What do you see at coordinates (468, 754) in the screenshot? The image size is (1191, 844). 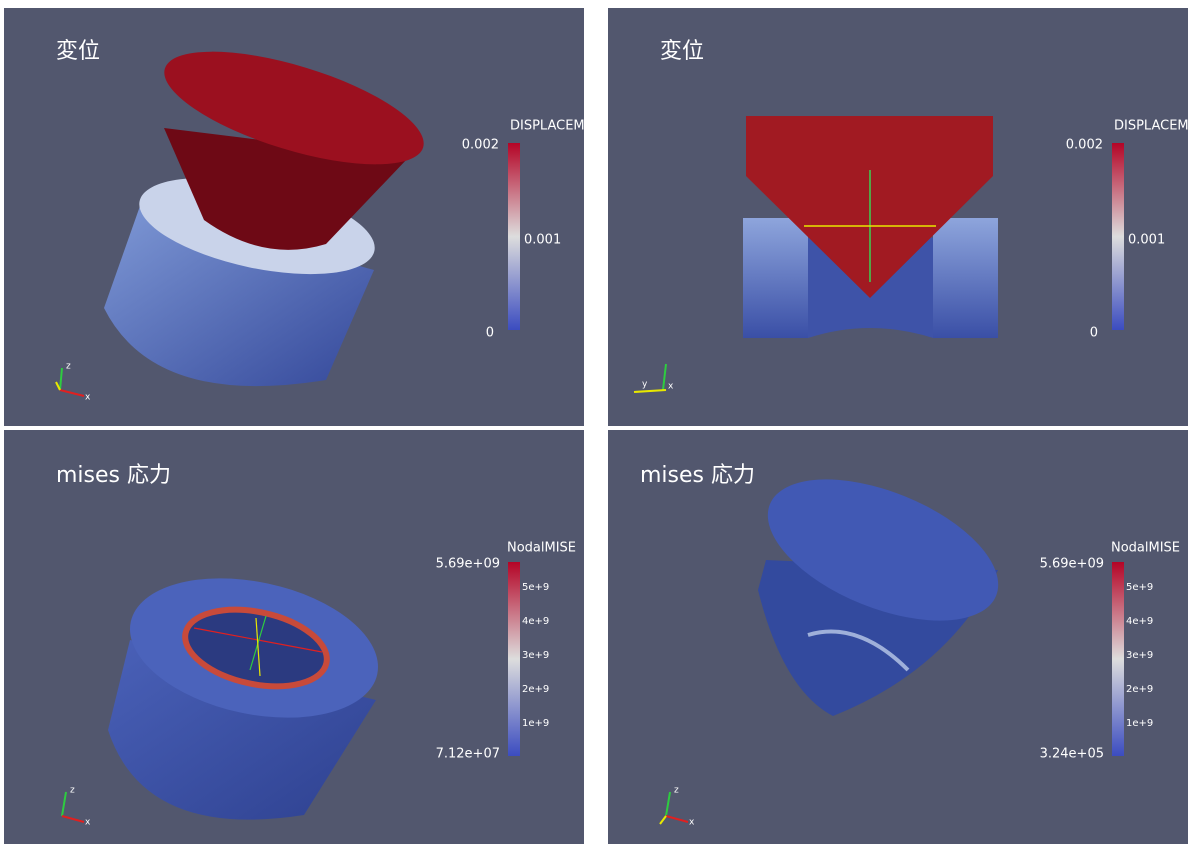 I see `min-label: 7.12e+07` at bounding box center [468, 754].